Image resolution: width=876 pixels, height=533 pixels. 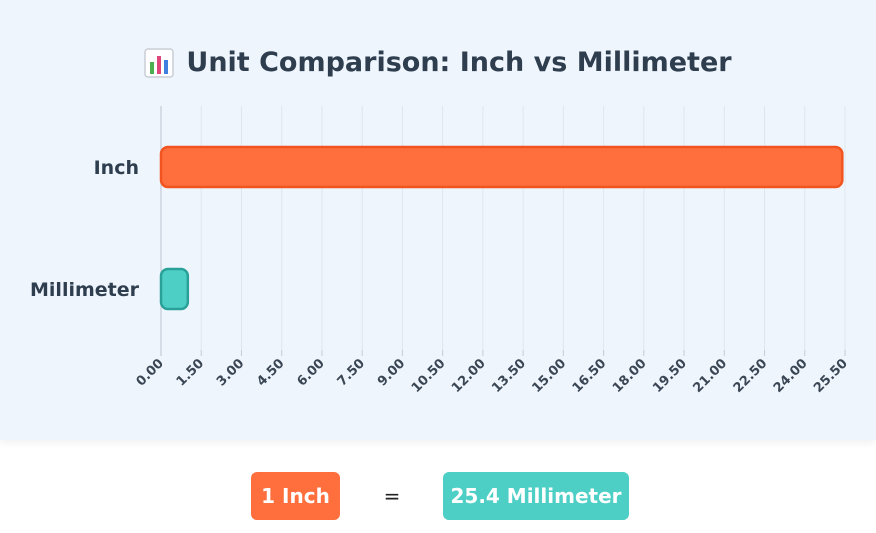 What do you see at coordinates (438, 496) in the screenshot?
I see `conversion-formula: 1 Inch = 25.4 Millimeter` at bounding box center [438, 496].